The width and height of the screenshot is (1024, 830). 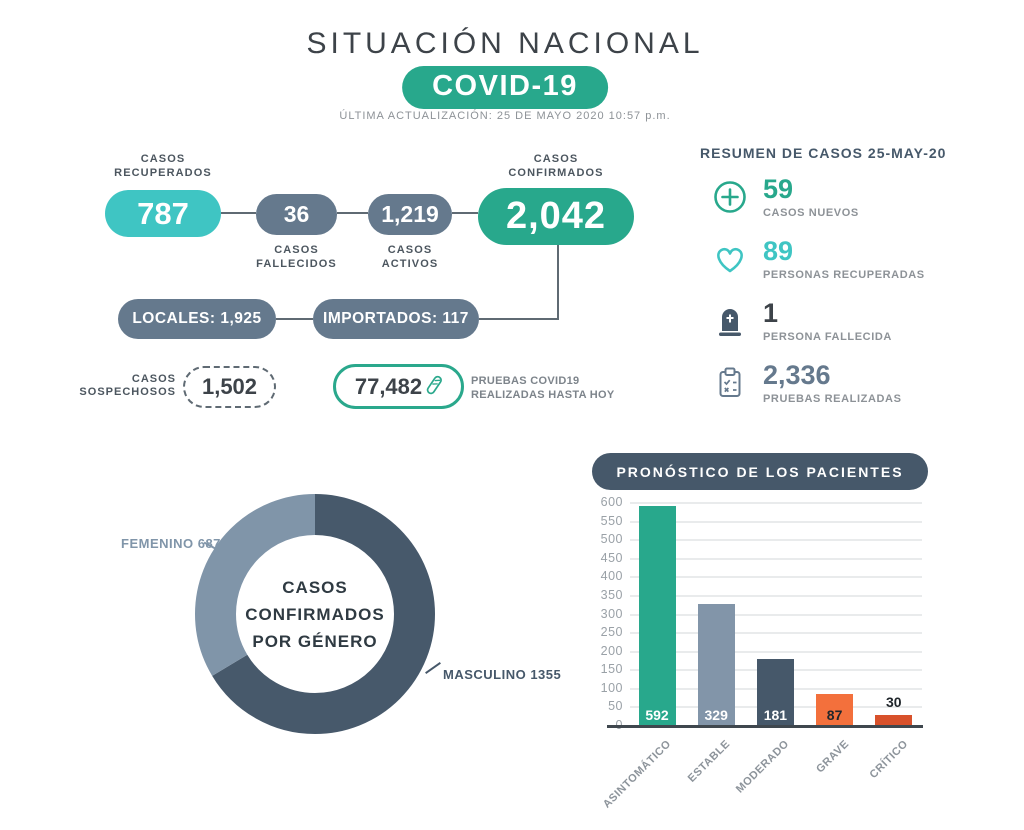 I want to click on summary-value: 2,336, so click(x=797, y=375).